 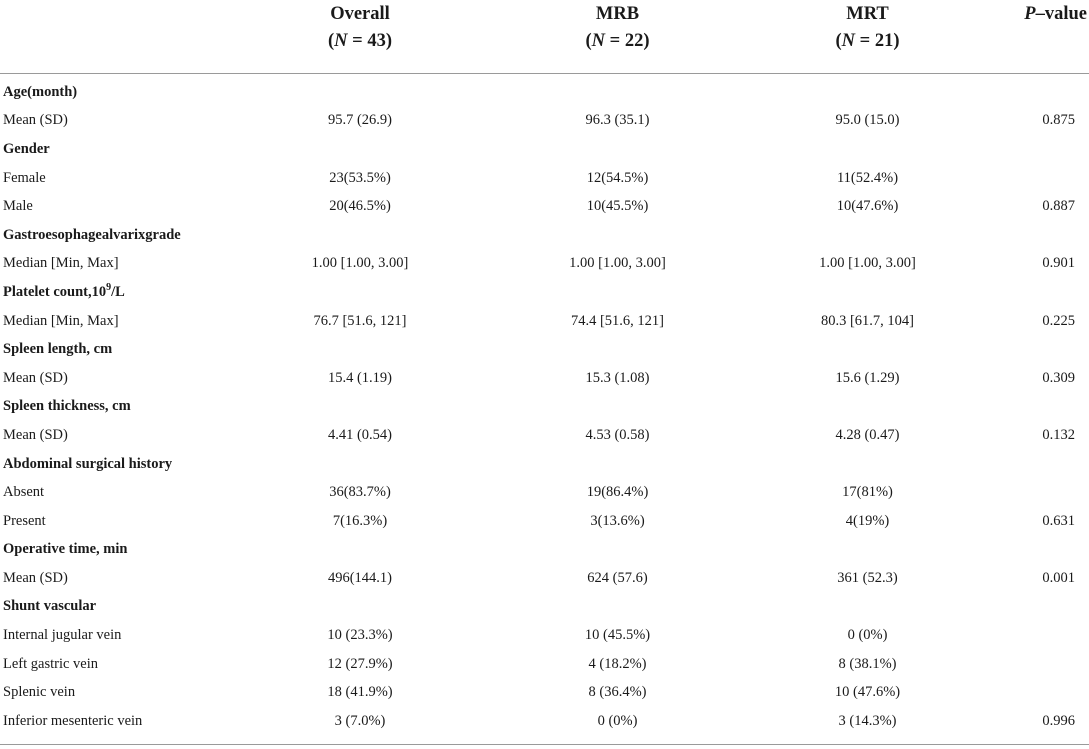 What do you see at coordinates (360, 692) in the screenshot?
I see `cell-overall: 18 (41.9%)` at bounding box center [360, 692].